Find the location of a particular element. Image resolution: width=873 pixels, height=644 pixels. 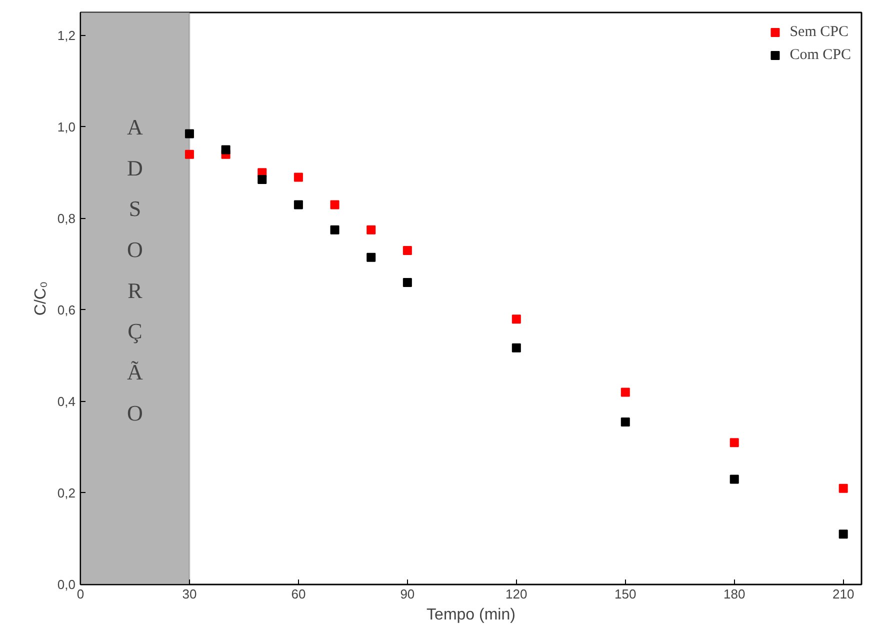

y-tick-label: 1,0 is located at coordinates (66, 126).